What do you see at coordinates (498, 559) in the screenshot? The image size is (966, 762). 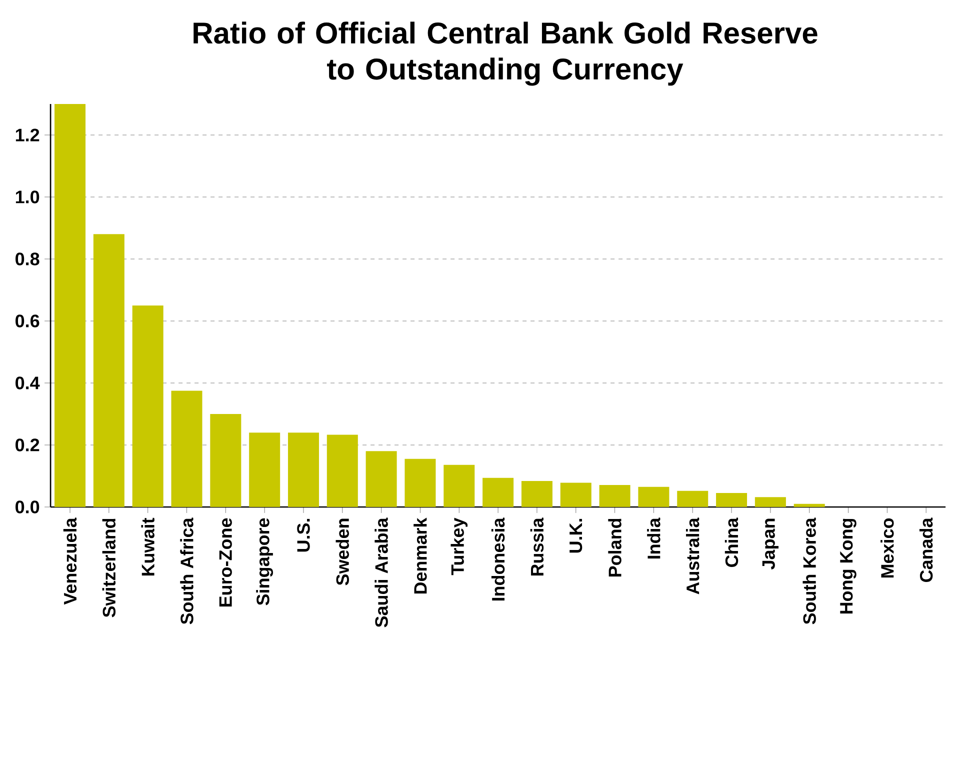 I see `x-tick-label: Indonesia` at bounding box center [498, 559].